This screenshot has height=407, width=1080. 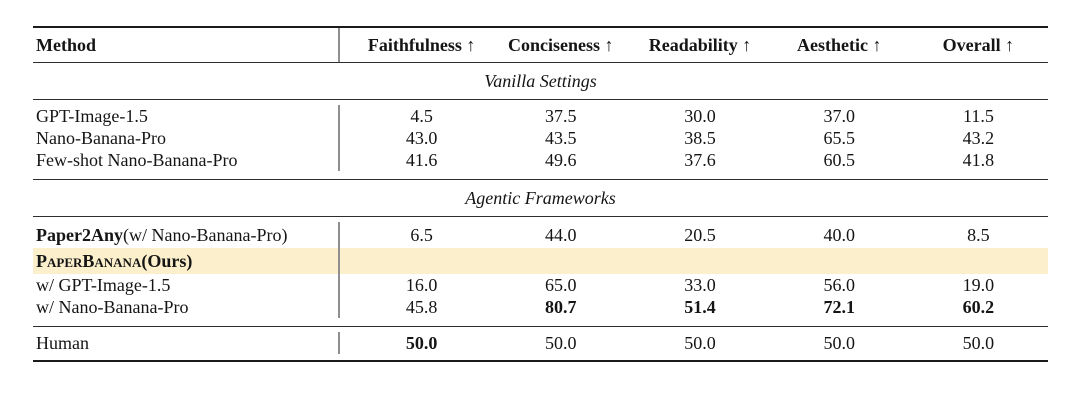 I want to click on header-faithfulness: Faithfulness ↑, so click(x=421, y=44).